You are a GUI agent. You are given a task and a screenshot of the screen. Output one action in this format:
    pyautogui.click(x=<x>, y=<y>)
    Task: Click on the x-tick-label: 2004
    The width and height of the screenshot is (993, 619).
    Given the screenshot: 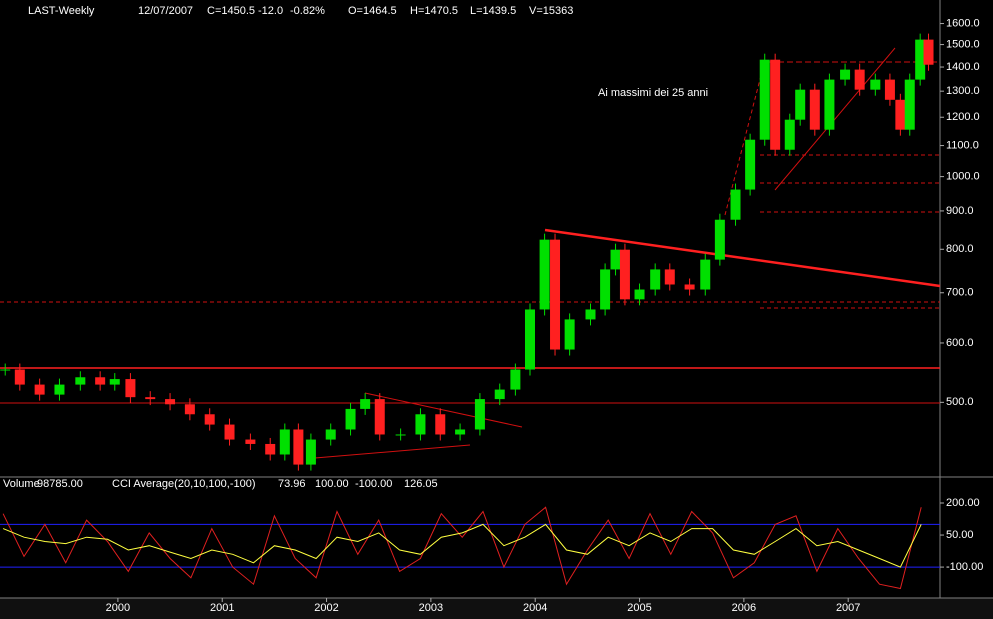 What is the action you would take?
    pyautogui.click(x=535, y=608)
    